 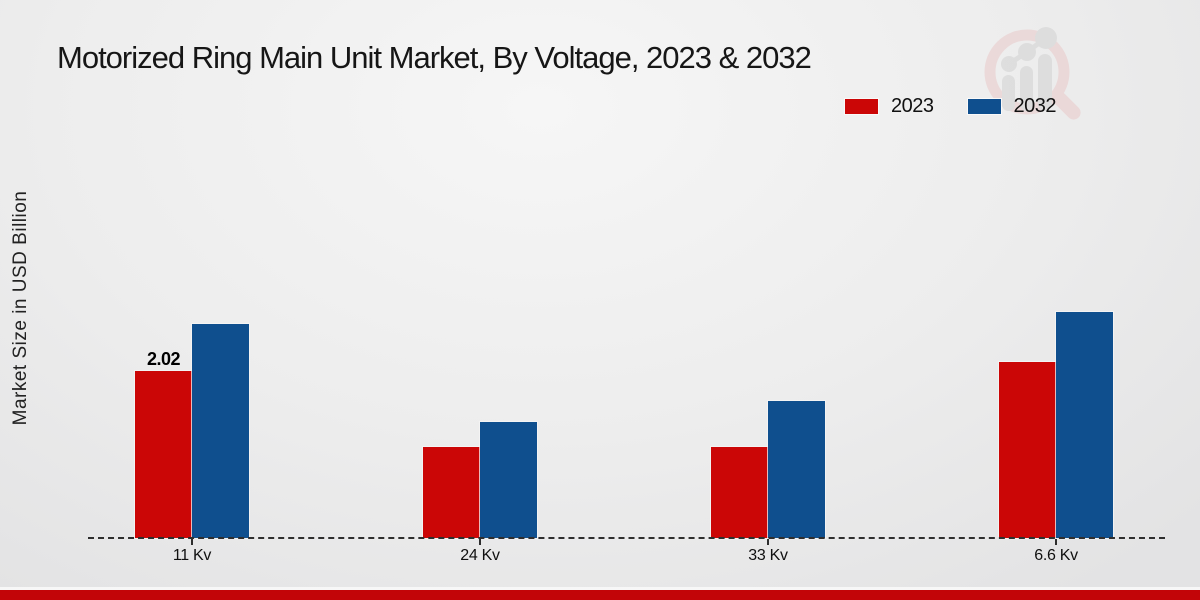 I want to click on bar-2023-33-kv, so click(x=739, y=492).